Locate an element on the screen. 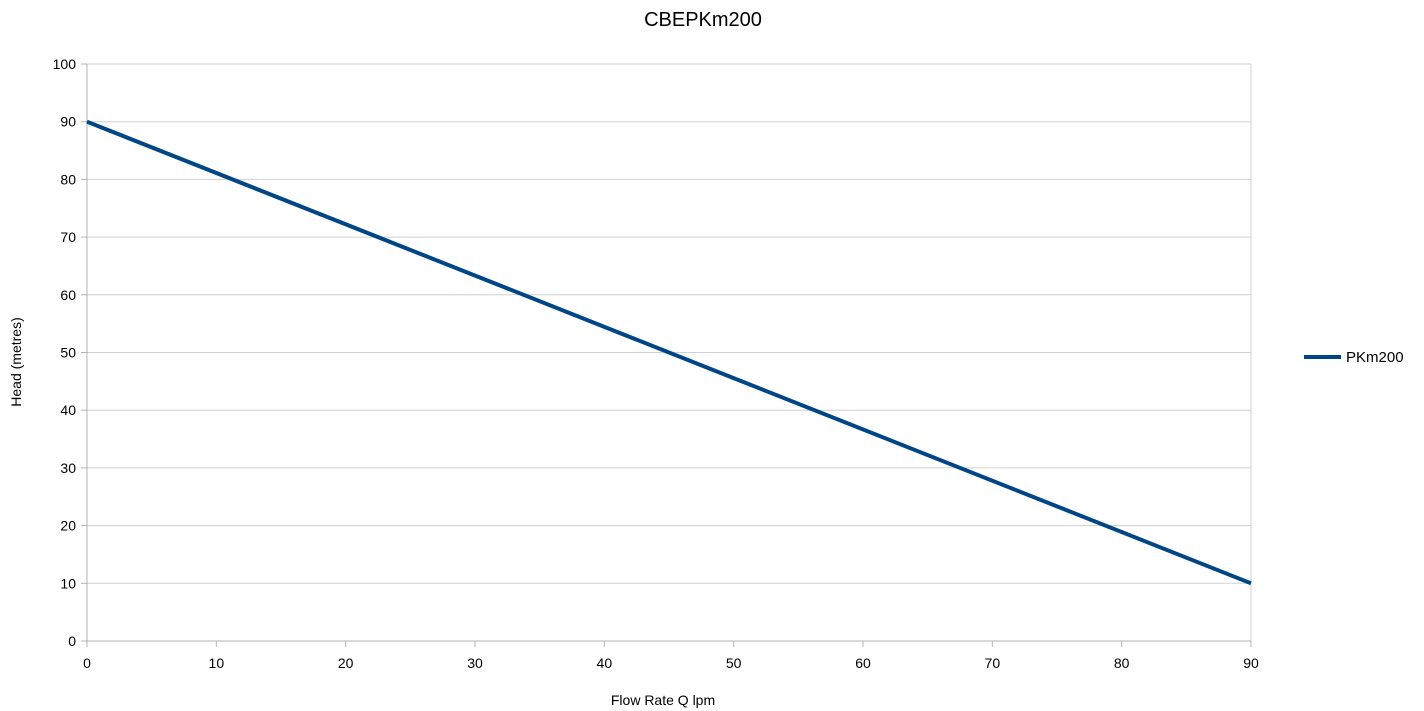  legend: PKm200 is located at coordinates (1354, 357).